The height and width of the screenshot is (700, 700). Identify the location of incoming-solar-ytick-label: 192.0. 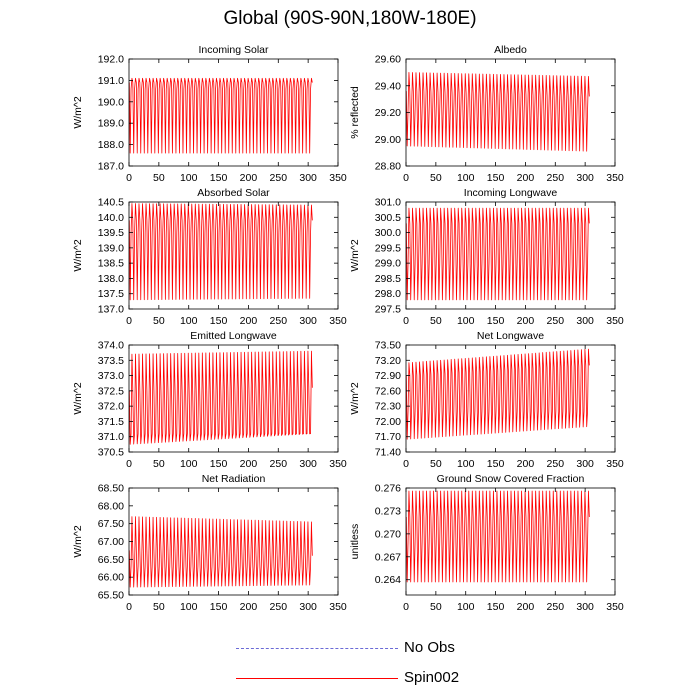
(111, 60).